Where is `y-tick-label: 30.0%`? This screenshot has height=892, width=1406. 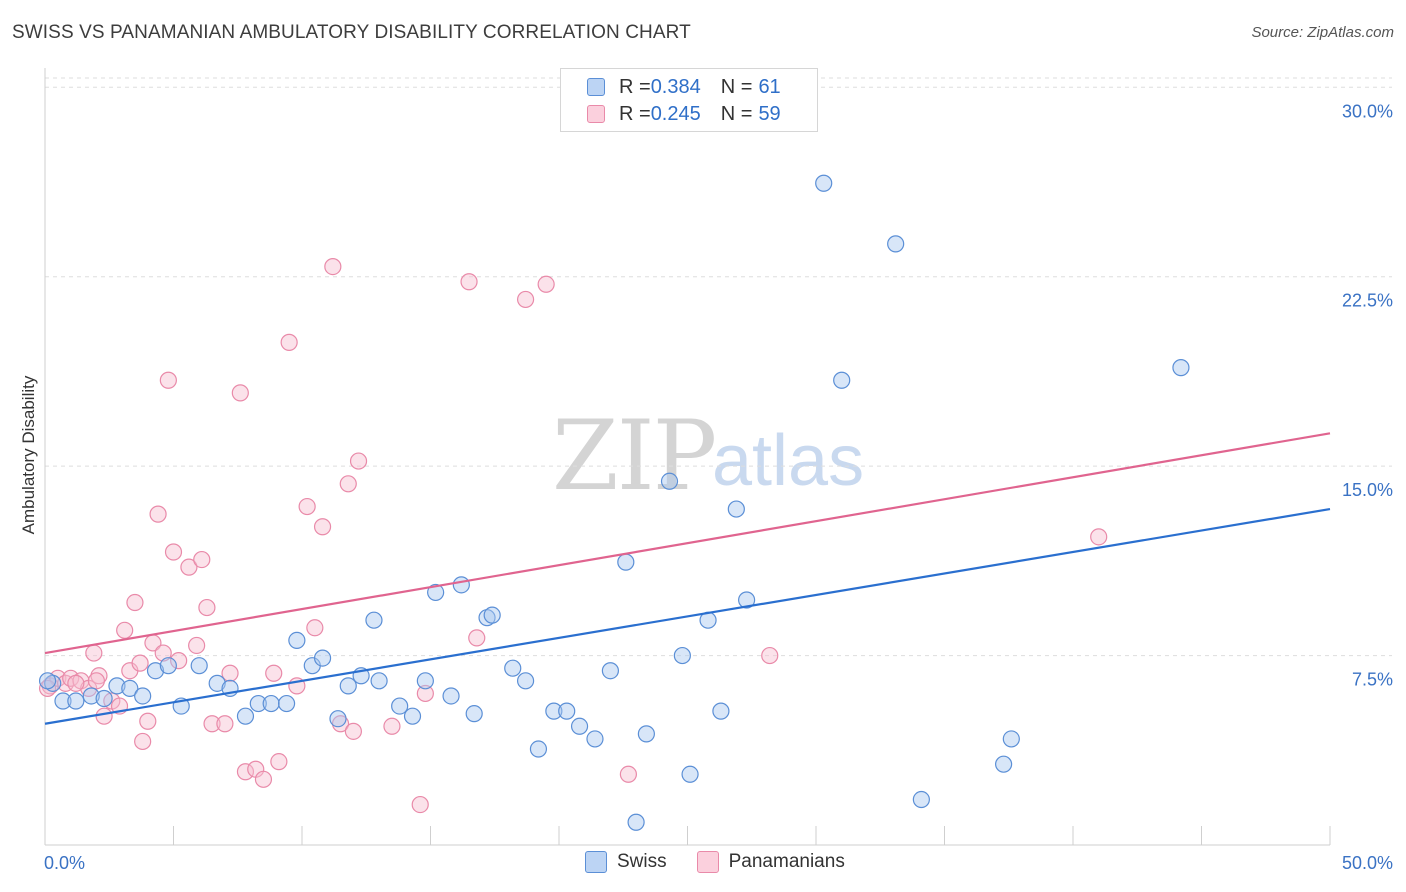
y-tick-label: 30.0% is located at coordinates (1367, 111).